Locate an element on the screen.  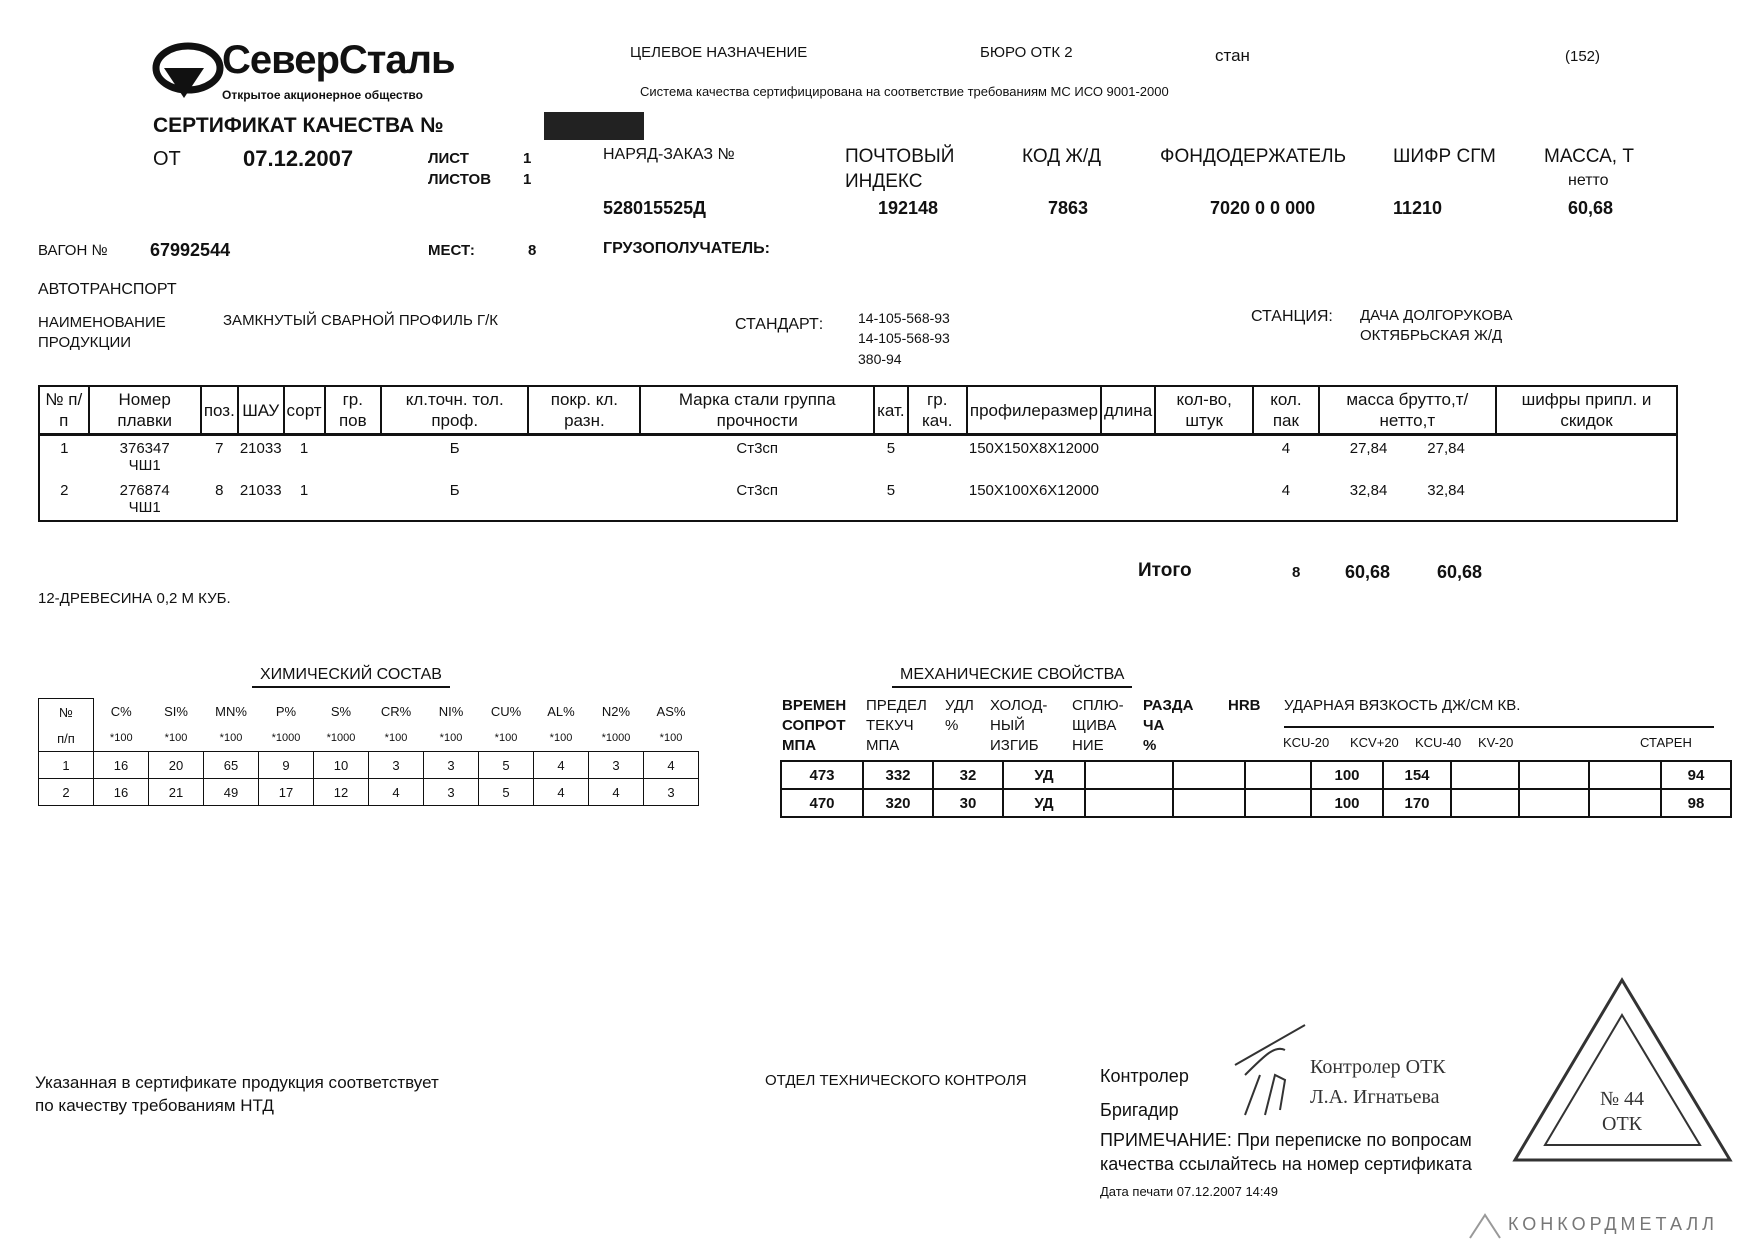
mechanics-header: ЩИВА is located at coordinates (1094, 725).